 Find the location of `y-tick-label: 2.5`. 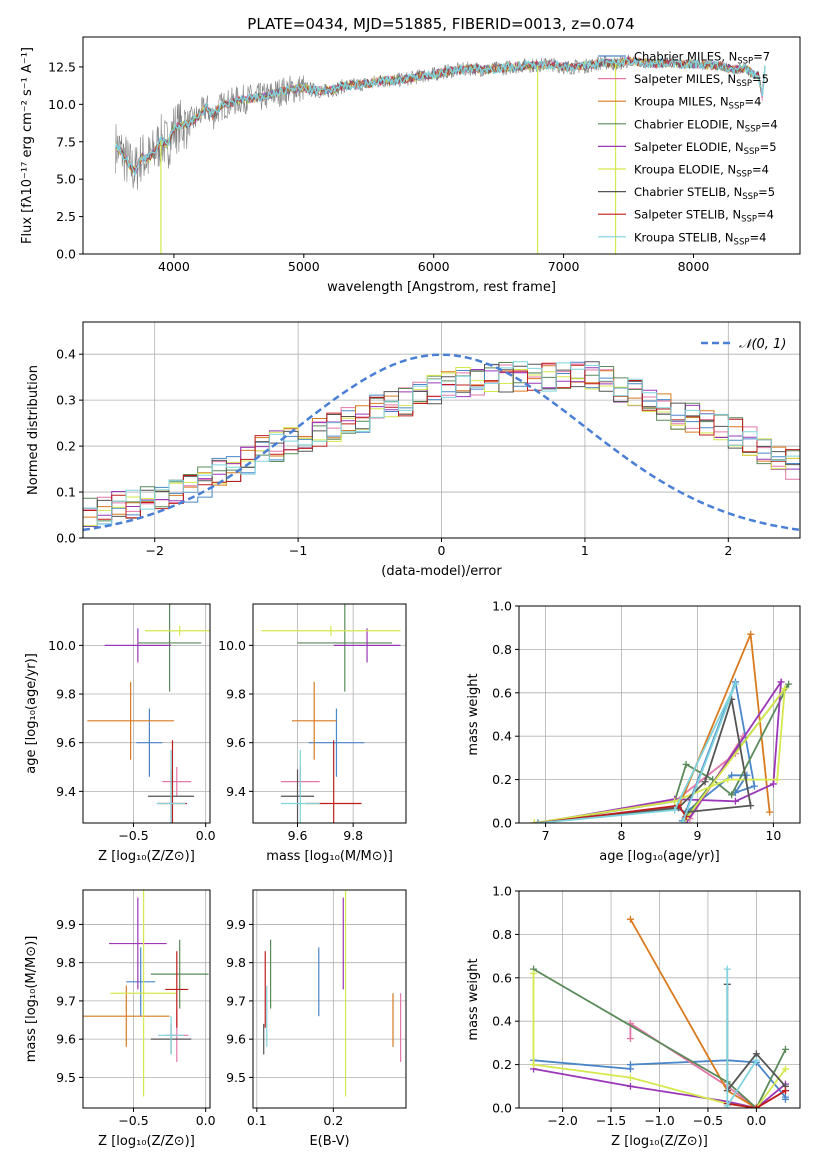

y-tick-label: 2.5 is located at coordinates (66, 216).